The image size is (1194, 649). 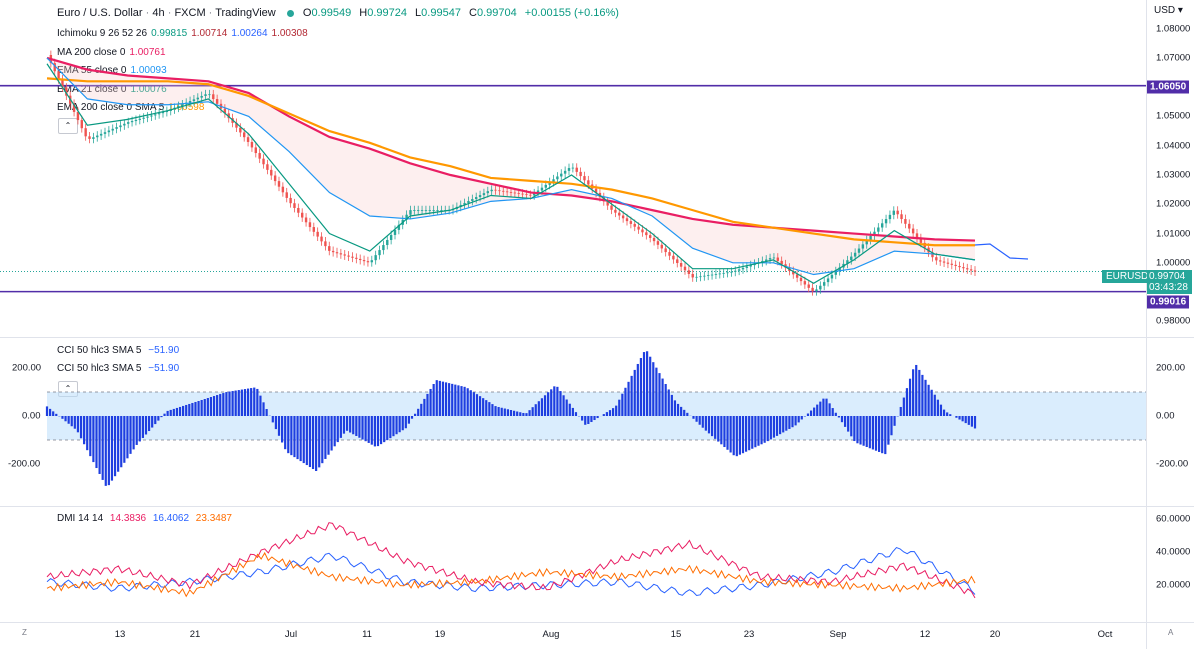 I want to click on time-axis-label: 21, so click(x=195, y=634).